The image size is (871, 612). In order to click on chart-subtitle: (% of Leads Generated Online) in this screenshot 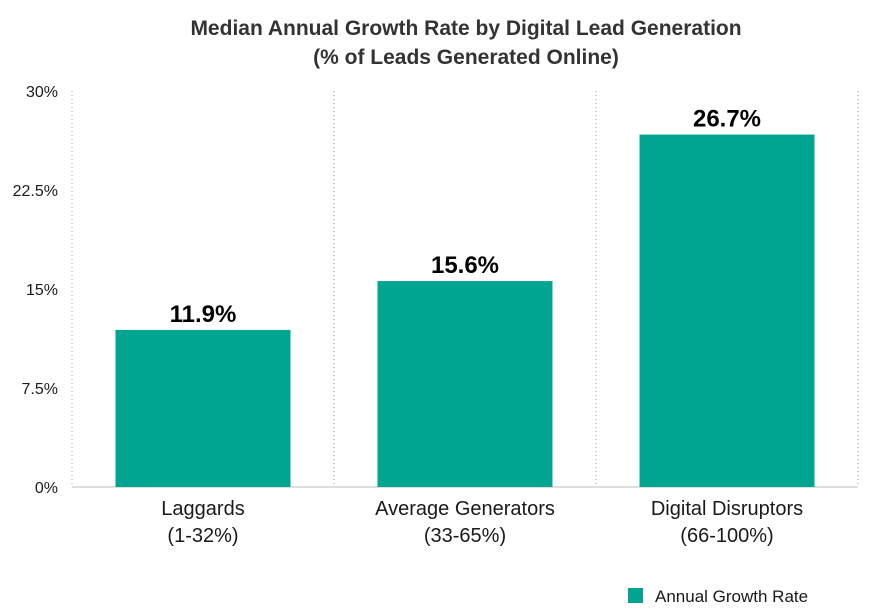, I will do `click(466, 57)`.